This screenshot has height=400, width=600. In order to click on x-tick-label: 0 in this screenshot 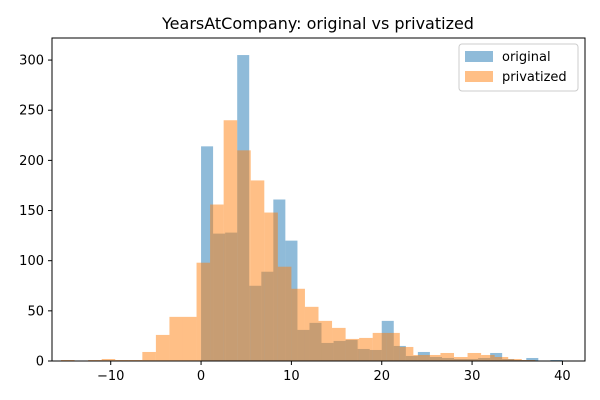, I will do `click(201, 376)`.